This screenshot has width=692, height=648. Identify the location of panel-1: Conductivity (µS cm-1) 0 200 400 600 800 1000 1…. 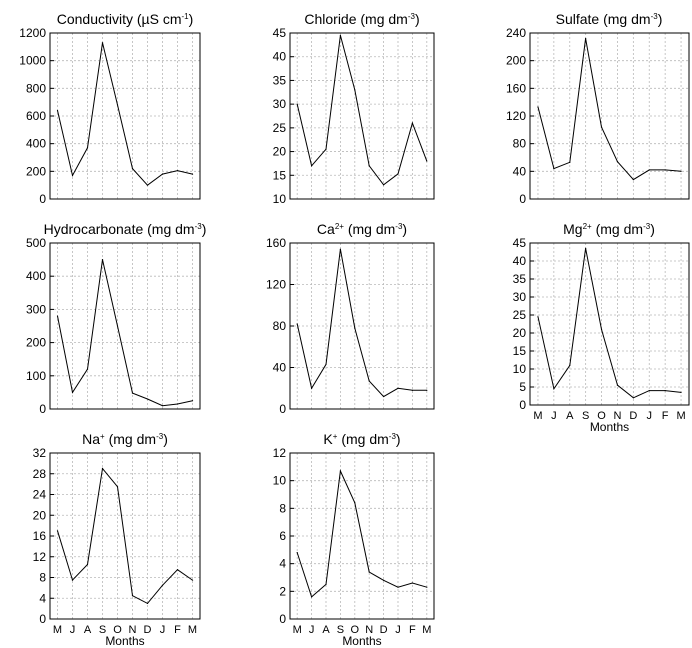
(110, 108).